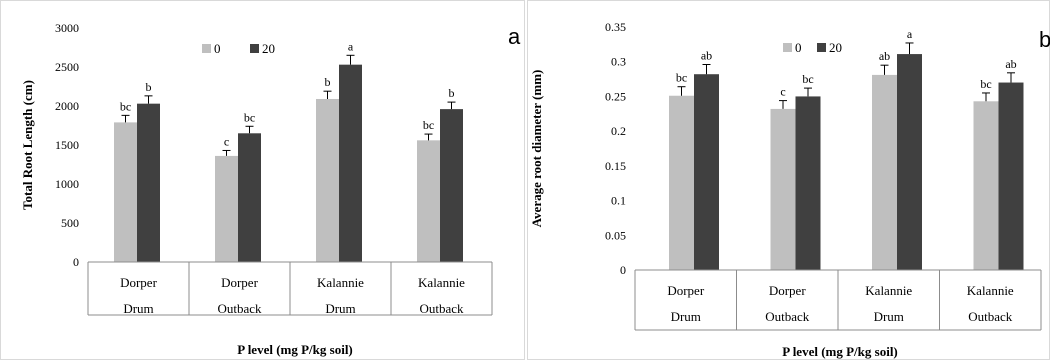  I want to click on y-tick-label: 0.05, so click(615, 235).